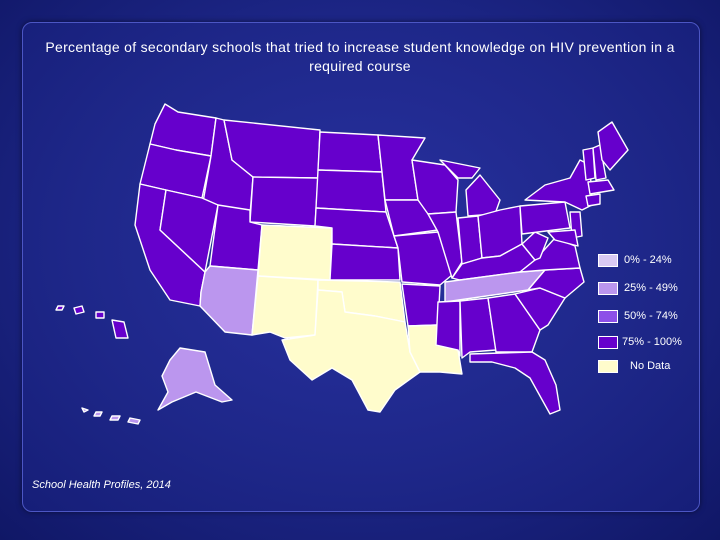 The image size is (720, 540). Describe the element at coordinates (421, 305) in the screenshot. I see `state-arkansas` at that location.